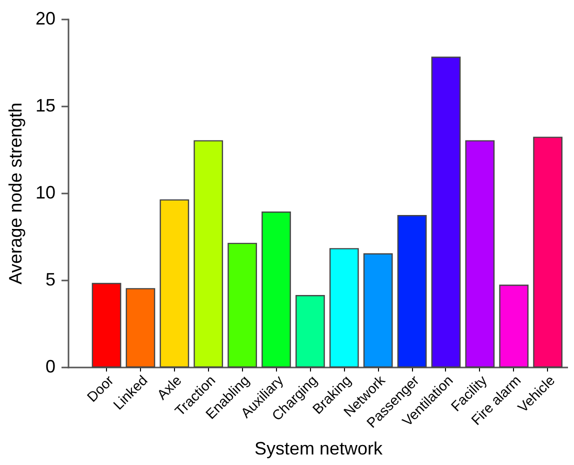 This screenshot has width=574, height=465. I want to click on x-axis-title: System network, so click(319, 448).